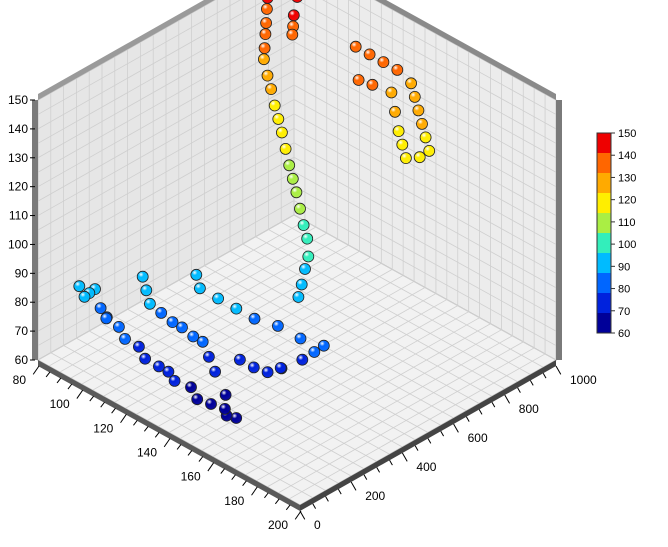 The image size is (668, 547). What do you see at coordinates (375, 496) in the screenshot?
I see `y-axis-tick-label: 200` at bounding box center [375, 496].